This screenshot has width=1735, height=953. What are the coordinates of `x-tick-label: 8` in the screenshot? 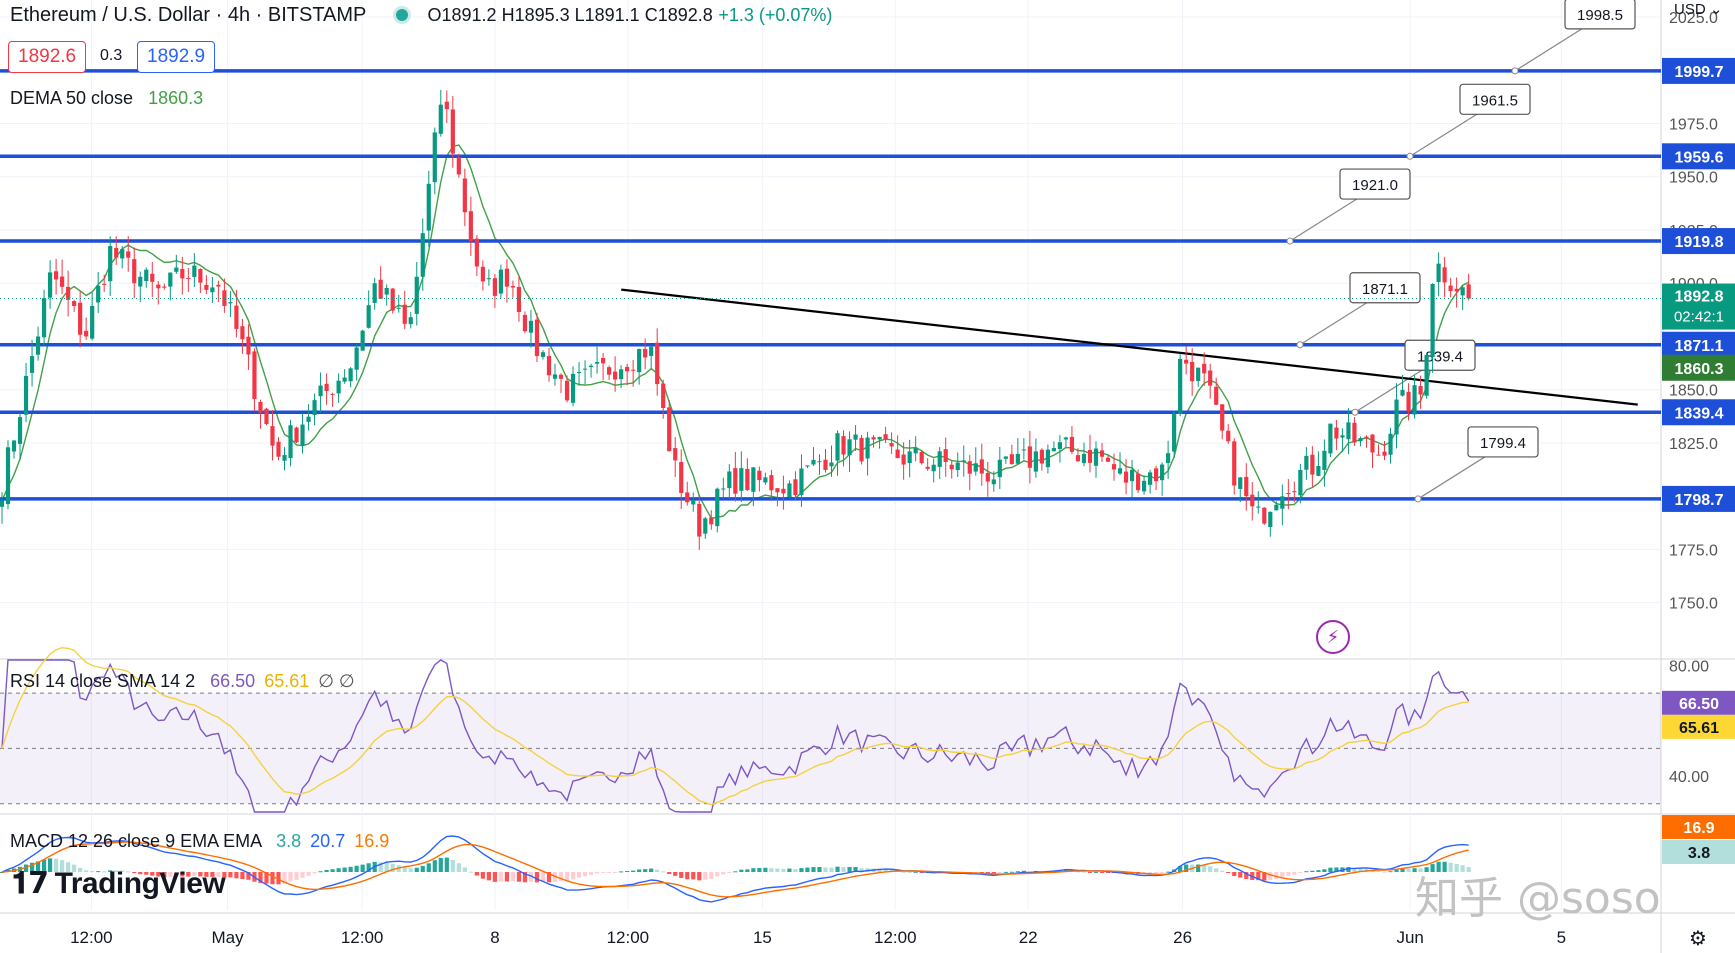 It's located at (494, 937).